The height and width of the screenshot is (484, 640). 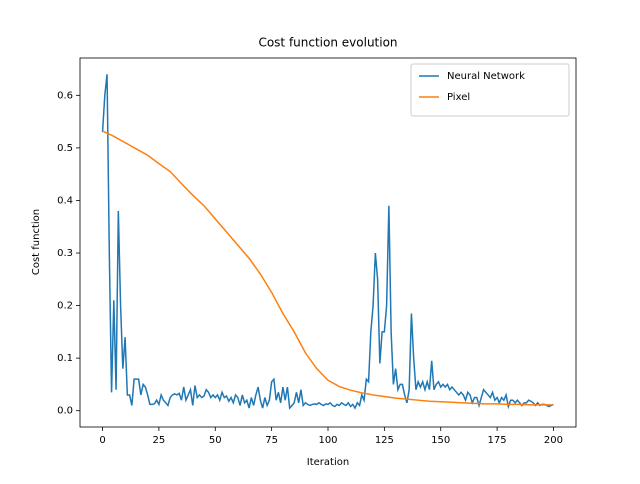 What do you see at coordinates (384, 440) in the screenshot?
I see `x-tick-label: 125` at bounding box center [384, 440].